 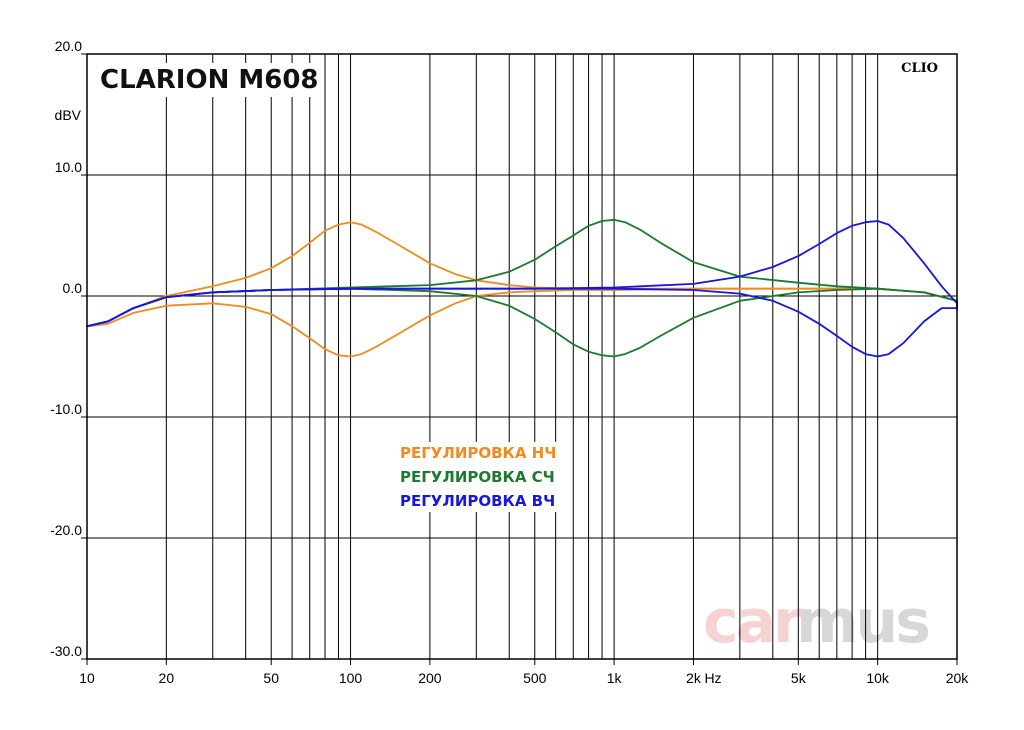 I want to click on legend-entry-2: РЕГУЛИРОВКА СЧ, so click(x=477, y=477).